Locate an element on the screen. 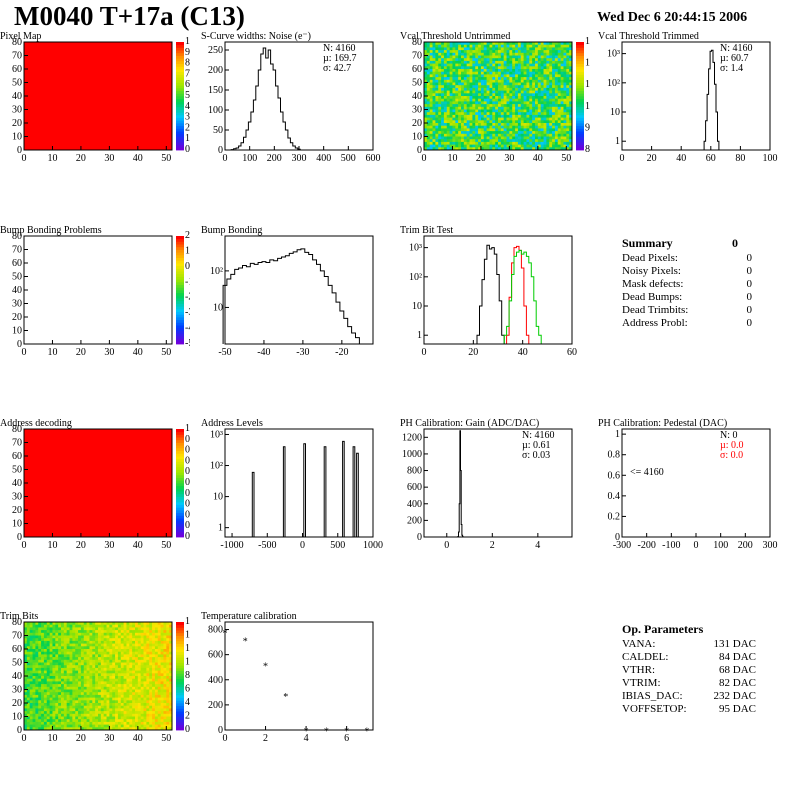  x-tick-label: 300 is located at coordinates (770, 545).